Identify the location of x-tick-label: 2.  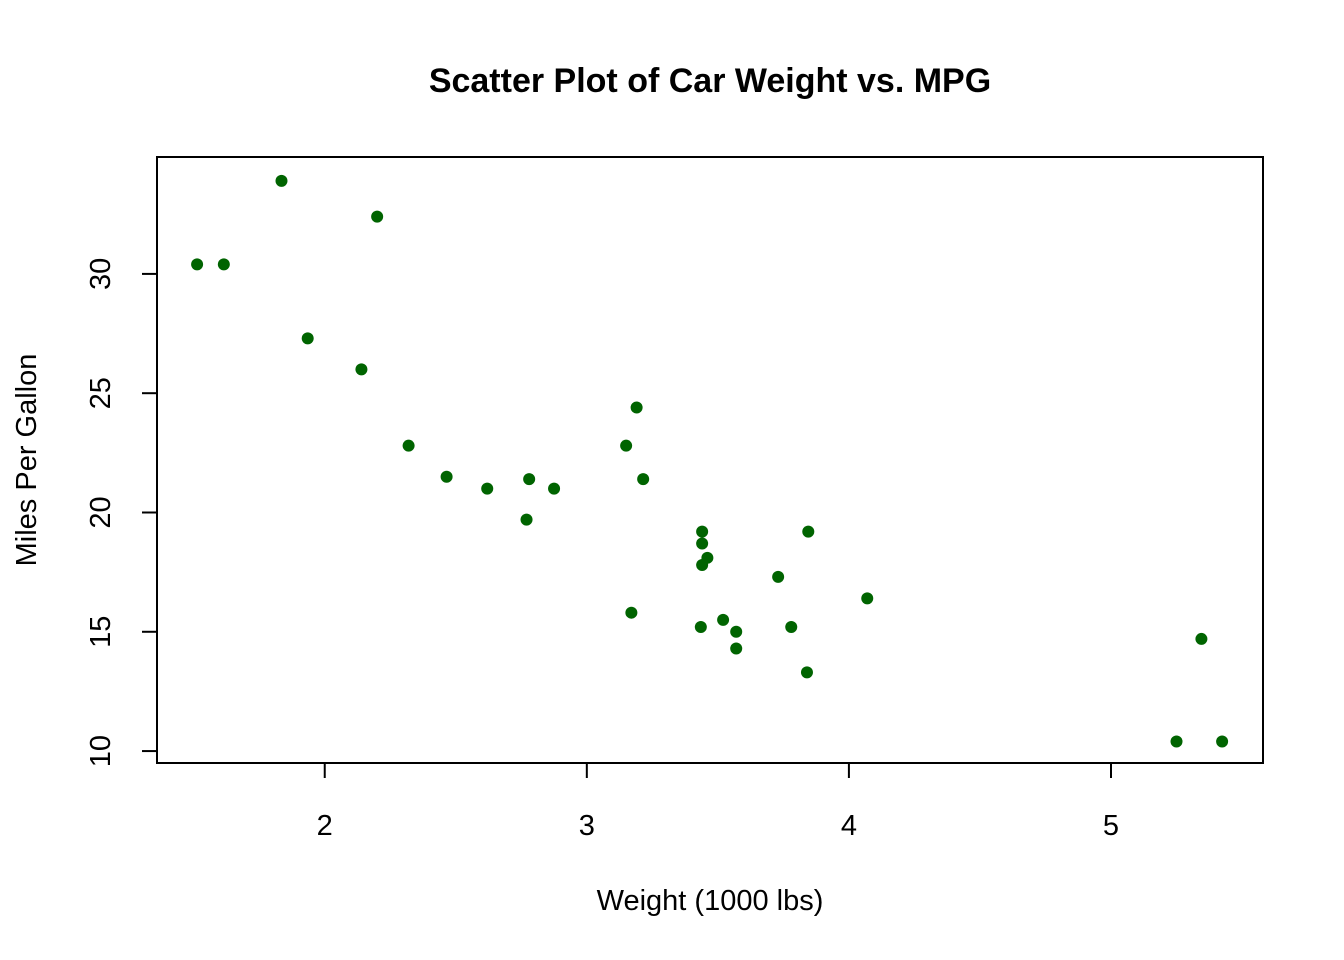
(325, 826).